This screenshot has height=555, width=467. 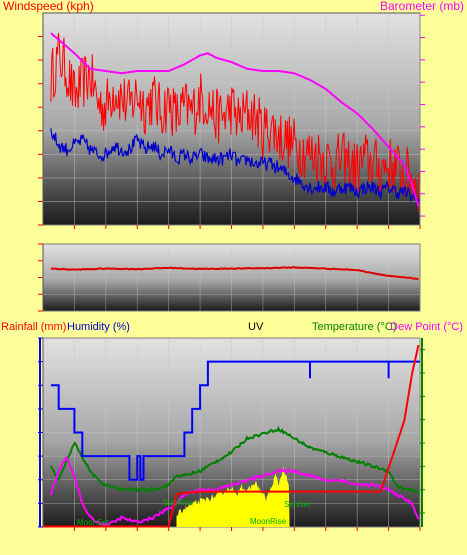 I want to click on direction-series, so click(x=234, y=273).